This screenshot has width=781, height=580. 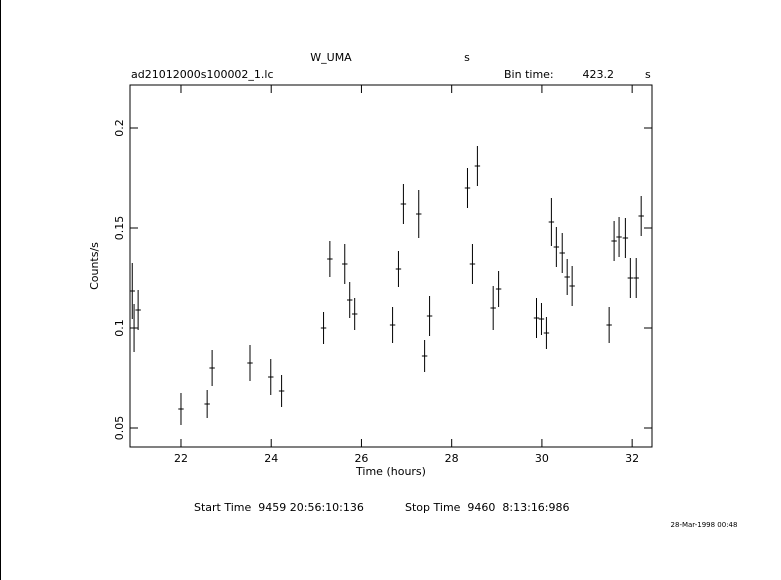 I want to click on x-tick-label: 32, so click(x=632, y=458).